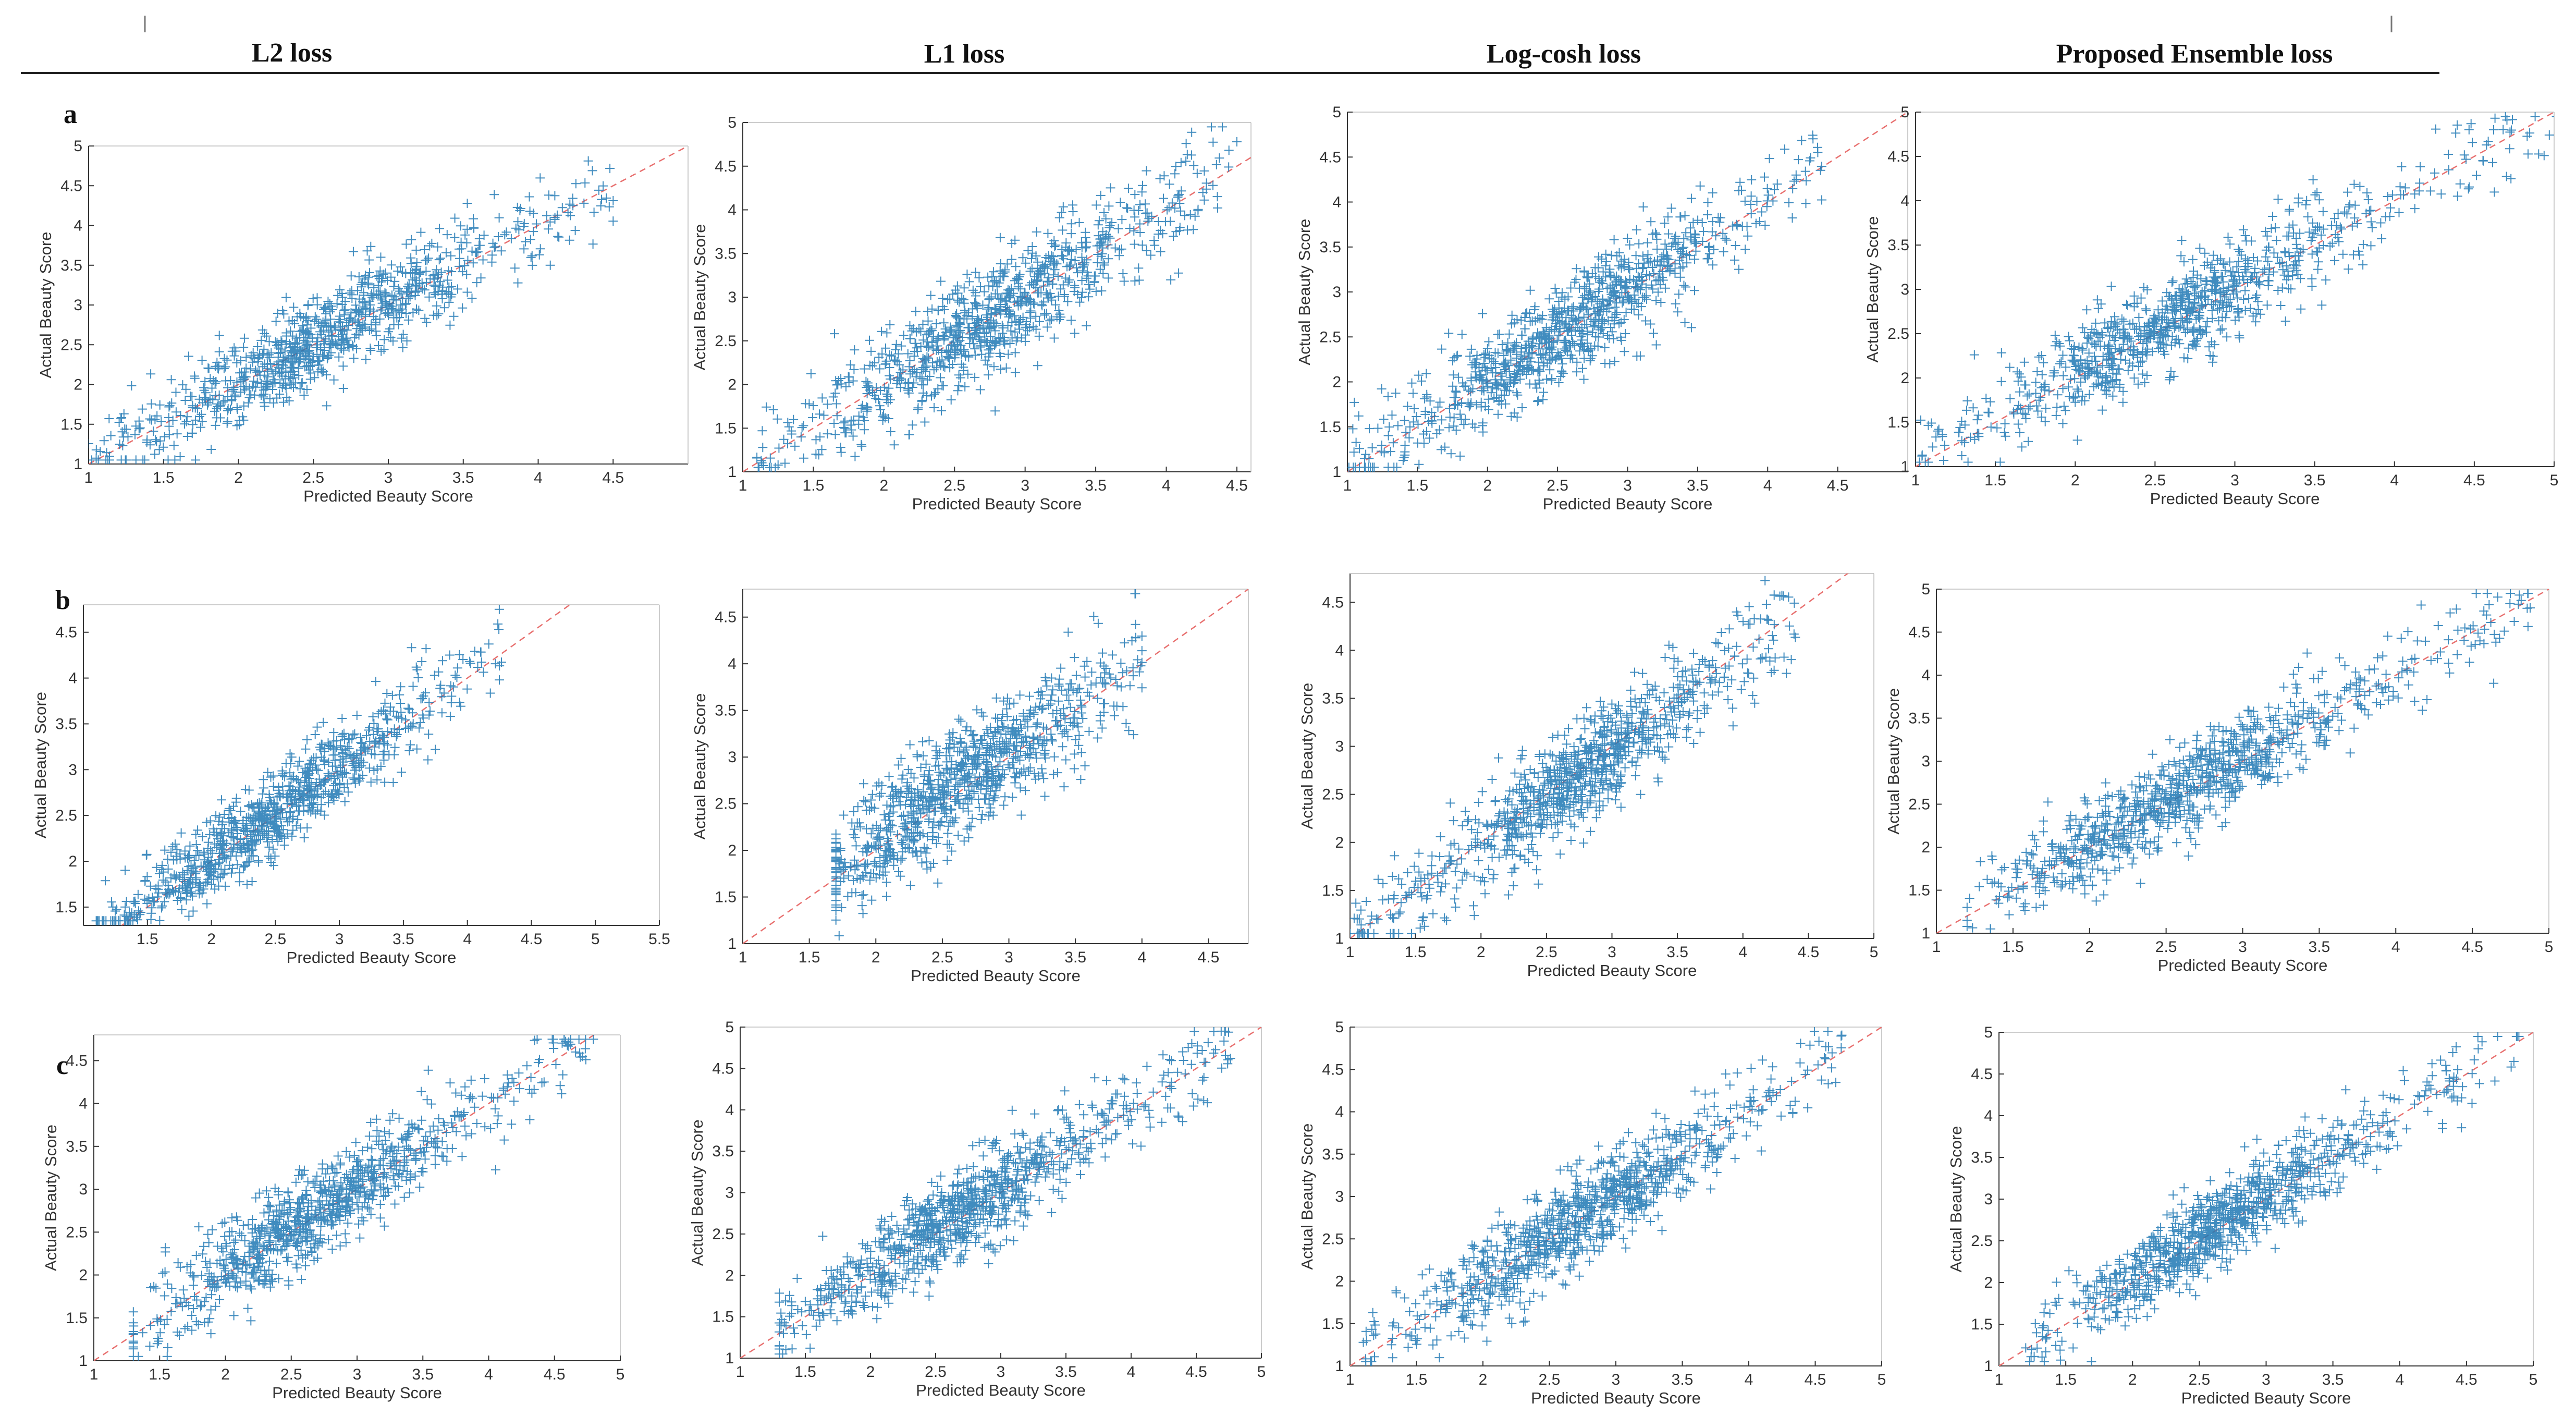  Describe the element at coordinates (729, 1275) in the screenshot. I see `y-tick-label: 2` at that location.